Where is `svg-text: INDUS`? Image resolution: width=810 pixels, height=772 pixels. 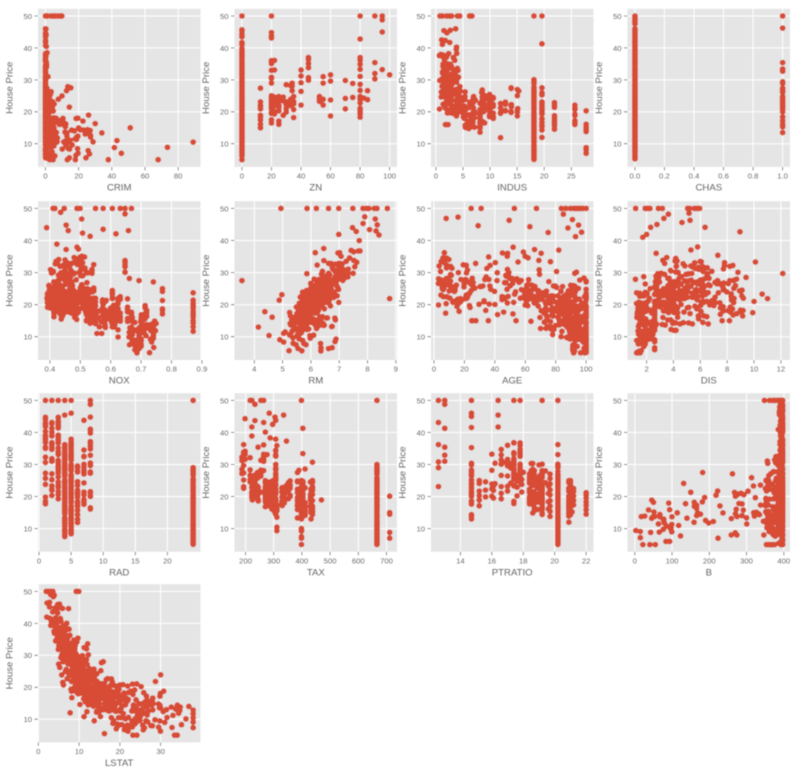 svg-text: INDUS is located at coordinates (512, 187).